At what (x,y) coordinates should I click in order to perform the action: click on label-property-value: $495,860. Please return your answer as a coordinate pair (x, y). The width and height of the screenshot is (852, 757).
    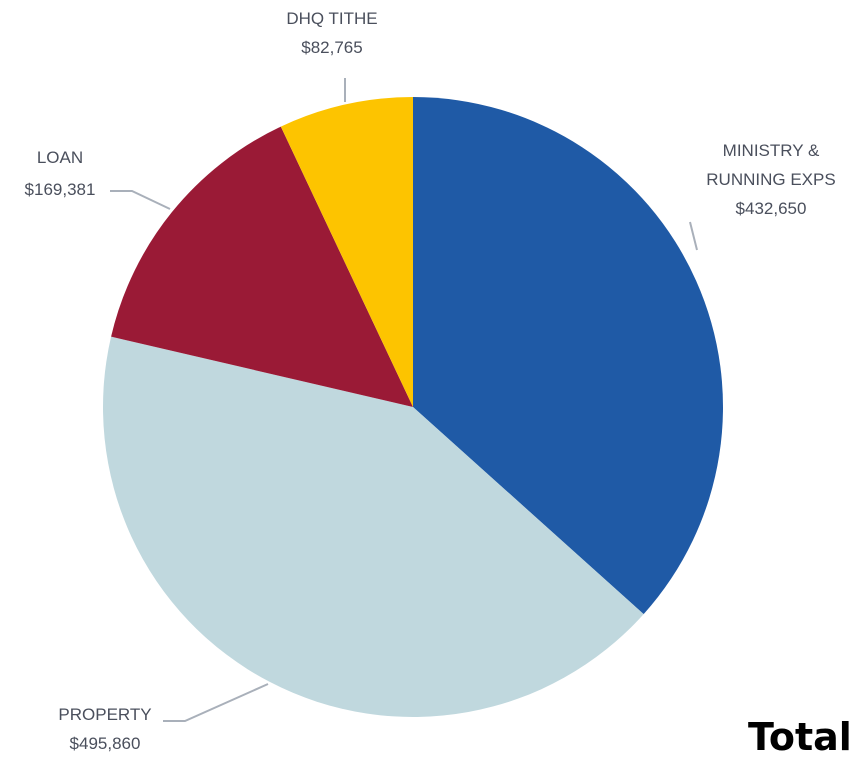
    Looking at the image, I should click on (105, 743).